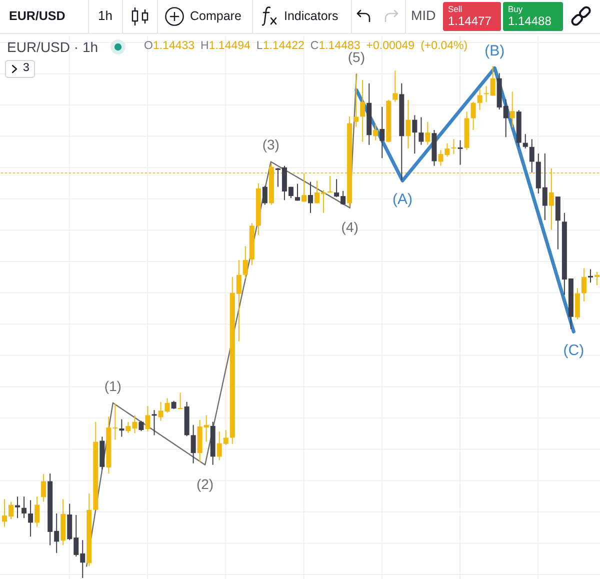  I want to click on text: 1h, so click(105, 16).